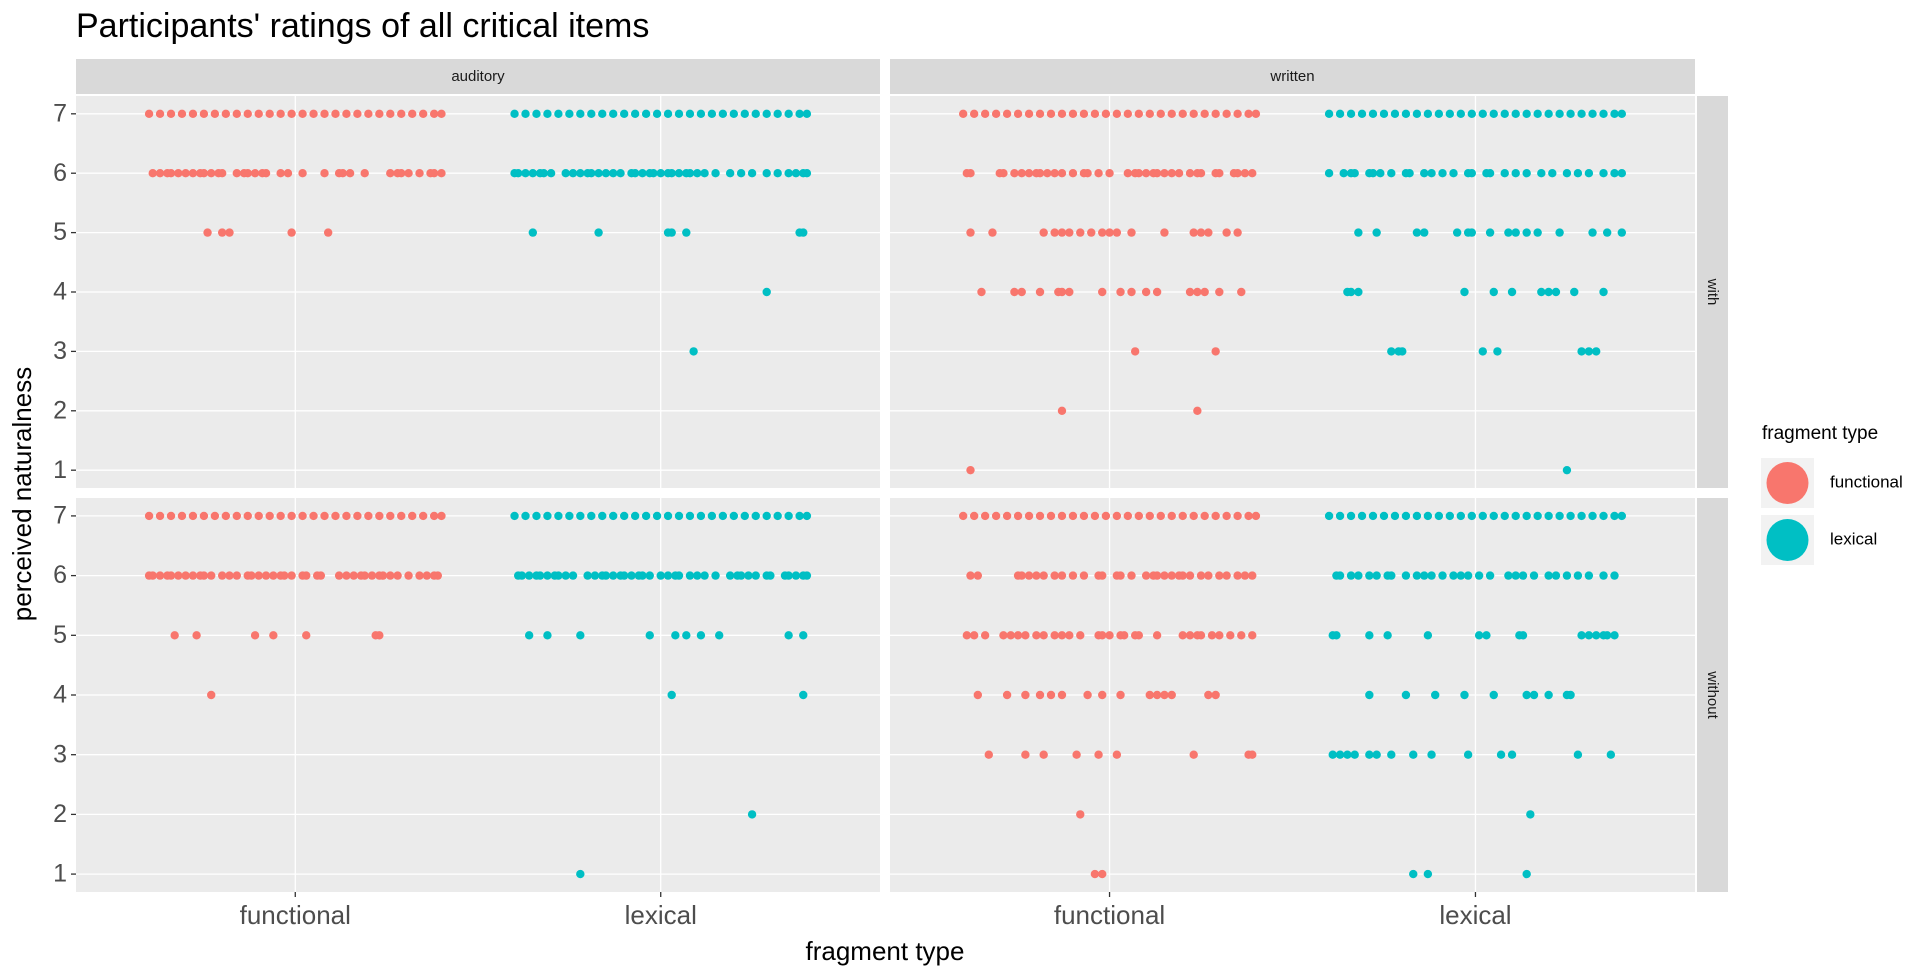 The image size is (1920, 975). I want to click on strip-label: written, so click(1291, 76).